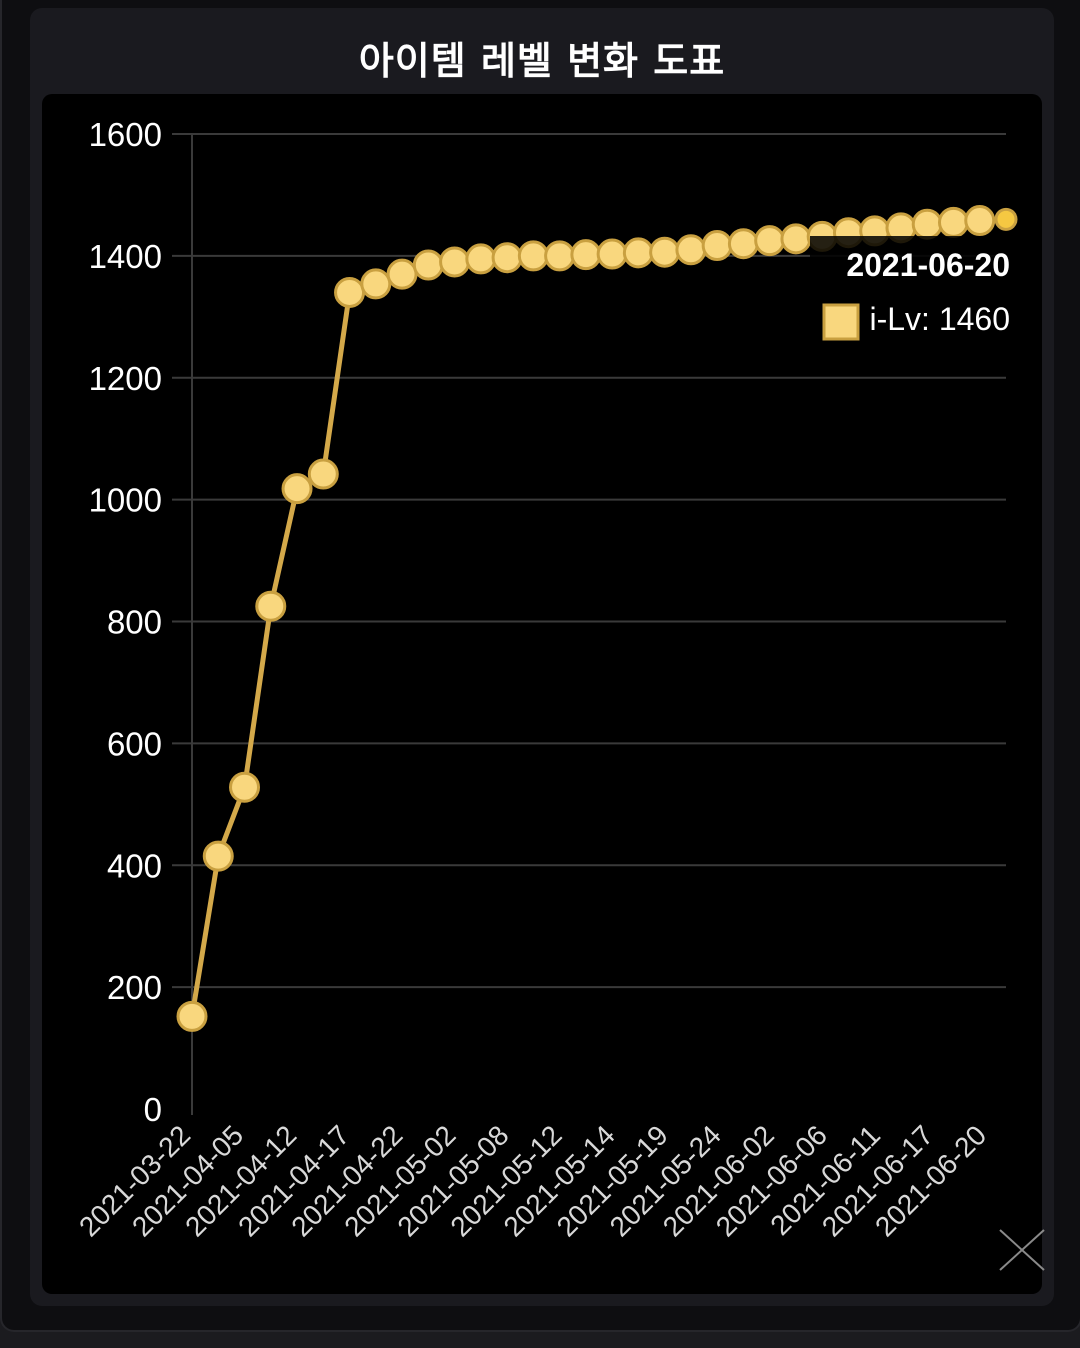  Describe the element at coordinates (125, 500) in the screenshot. I see `y-tick-label: 1000` at that location.